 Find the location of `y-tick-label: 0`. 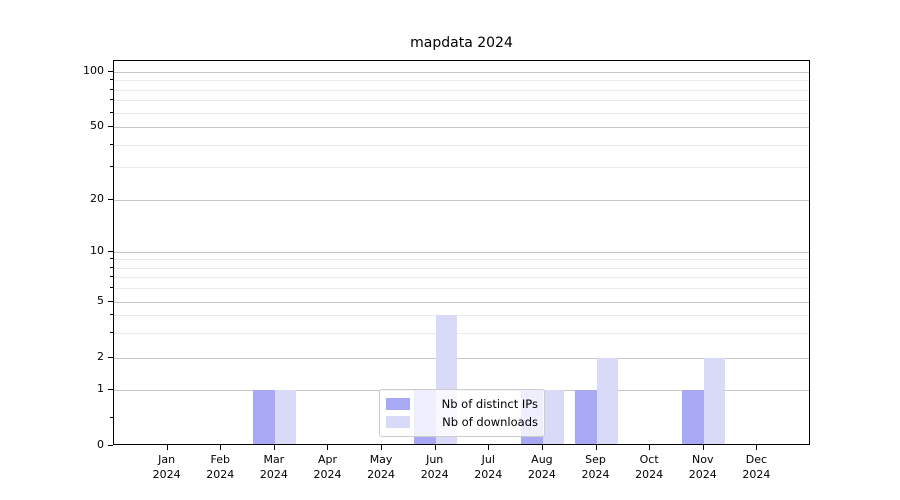

y-tick-label: 0 is located at coordinates (100, 444).